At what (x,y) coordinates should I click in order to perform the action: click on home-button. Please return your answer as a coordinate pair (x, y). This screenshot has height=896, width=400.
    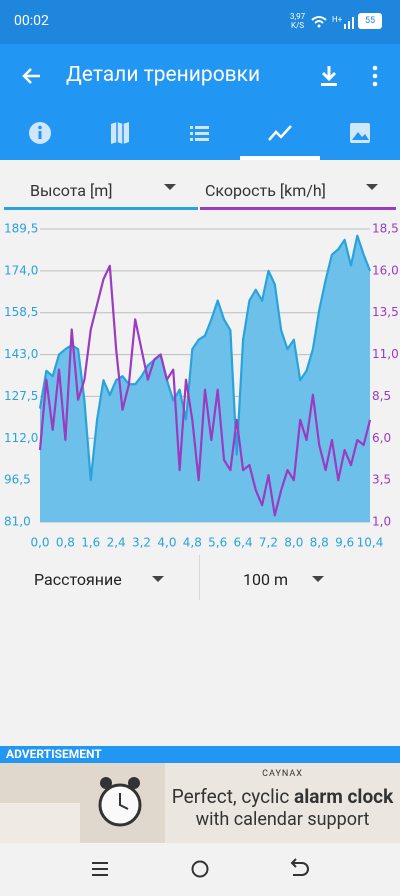
    Looking at the image, I should click on (200, 869).